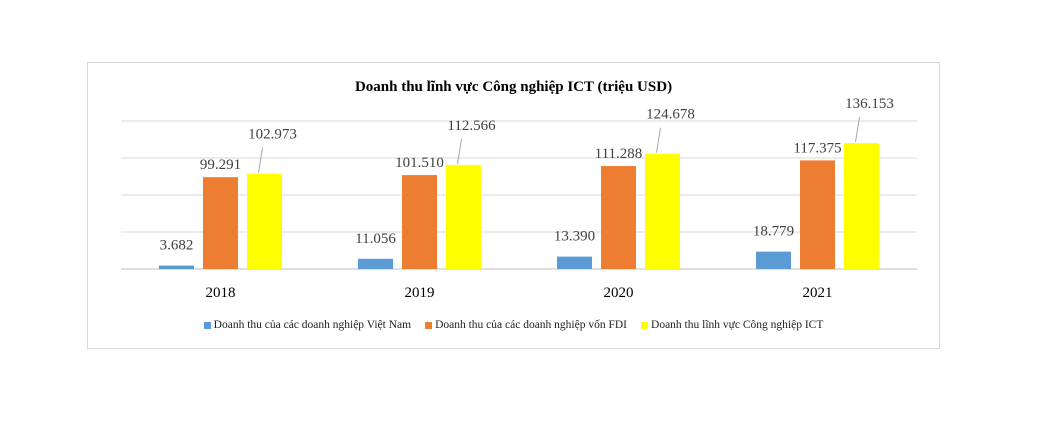 The height and width of the screenshot is (422, 1040). I want to click on bar-ict-2021, so click(861, 206).